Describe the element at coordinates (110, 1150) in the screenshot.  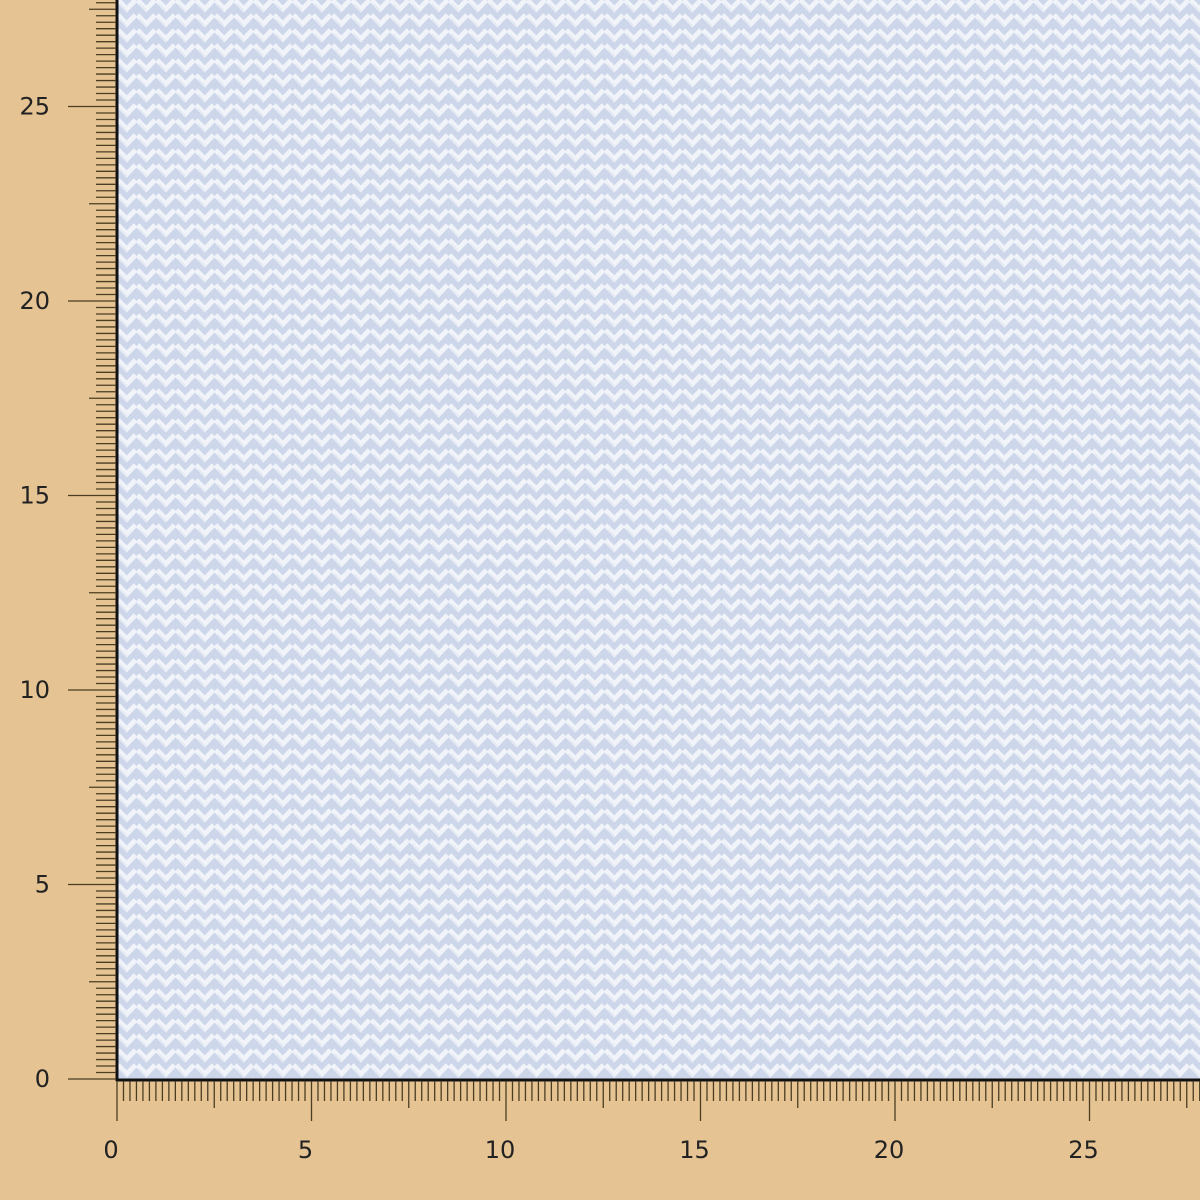
I see `x-tick-label: 0` at that location.